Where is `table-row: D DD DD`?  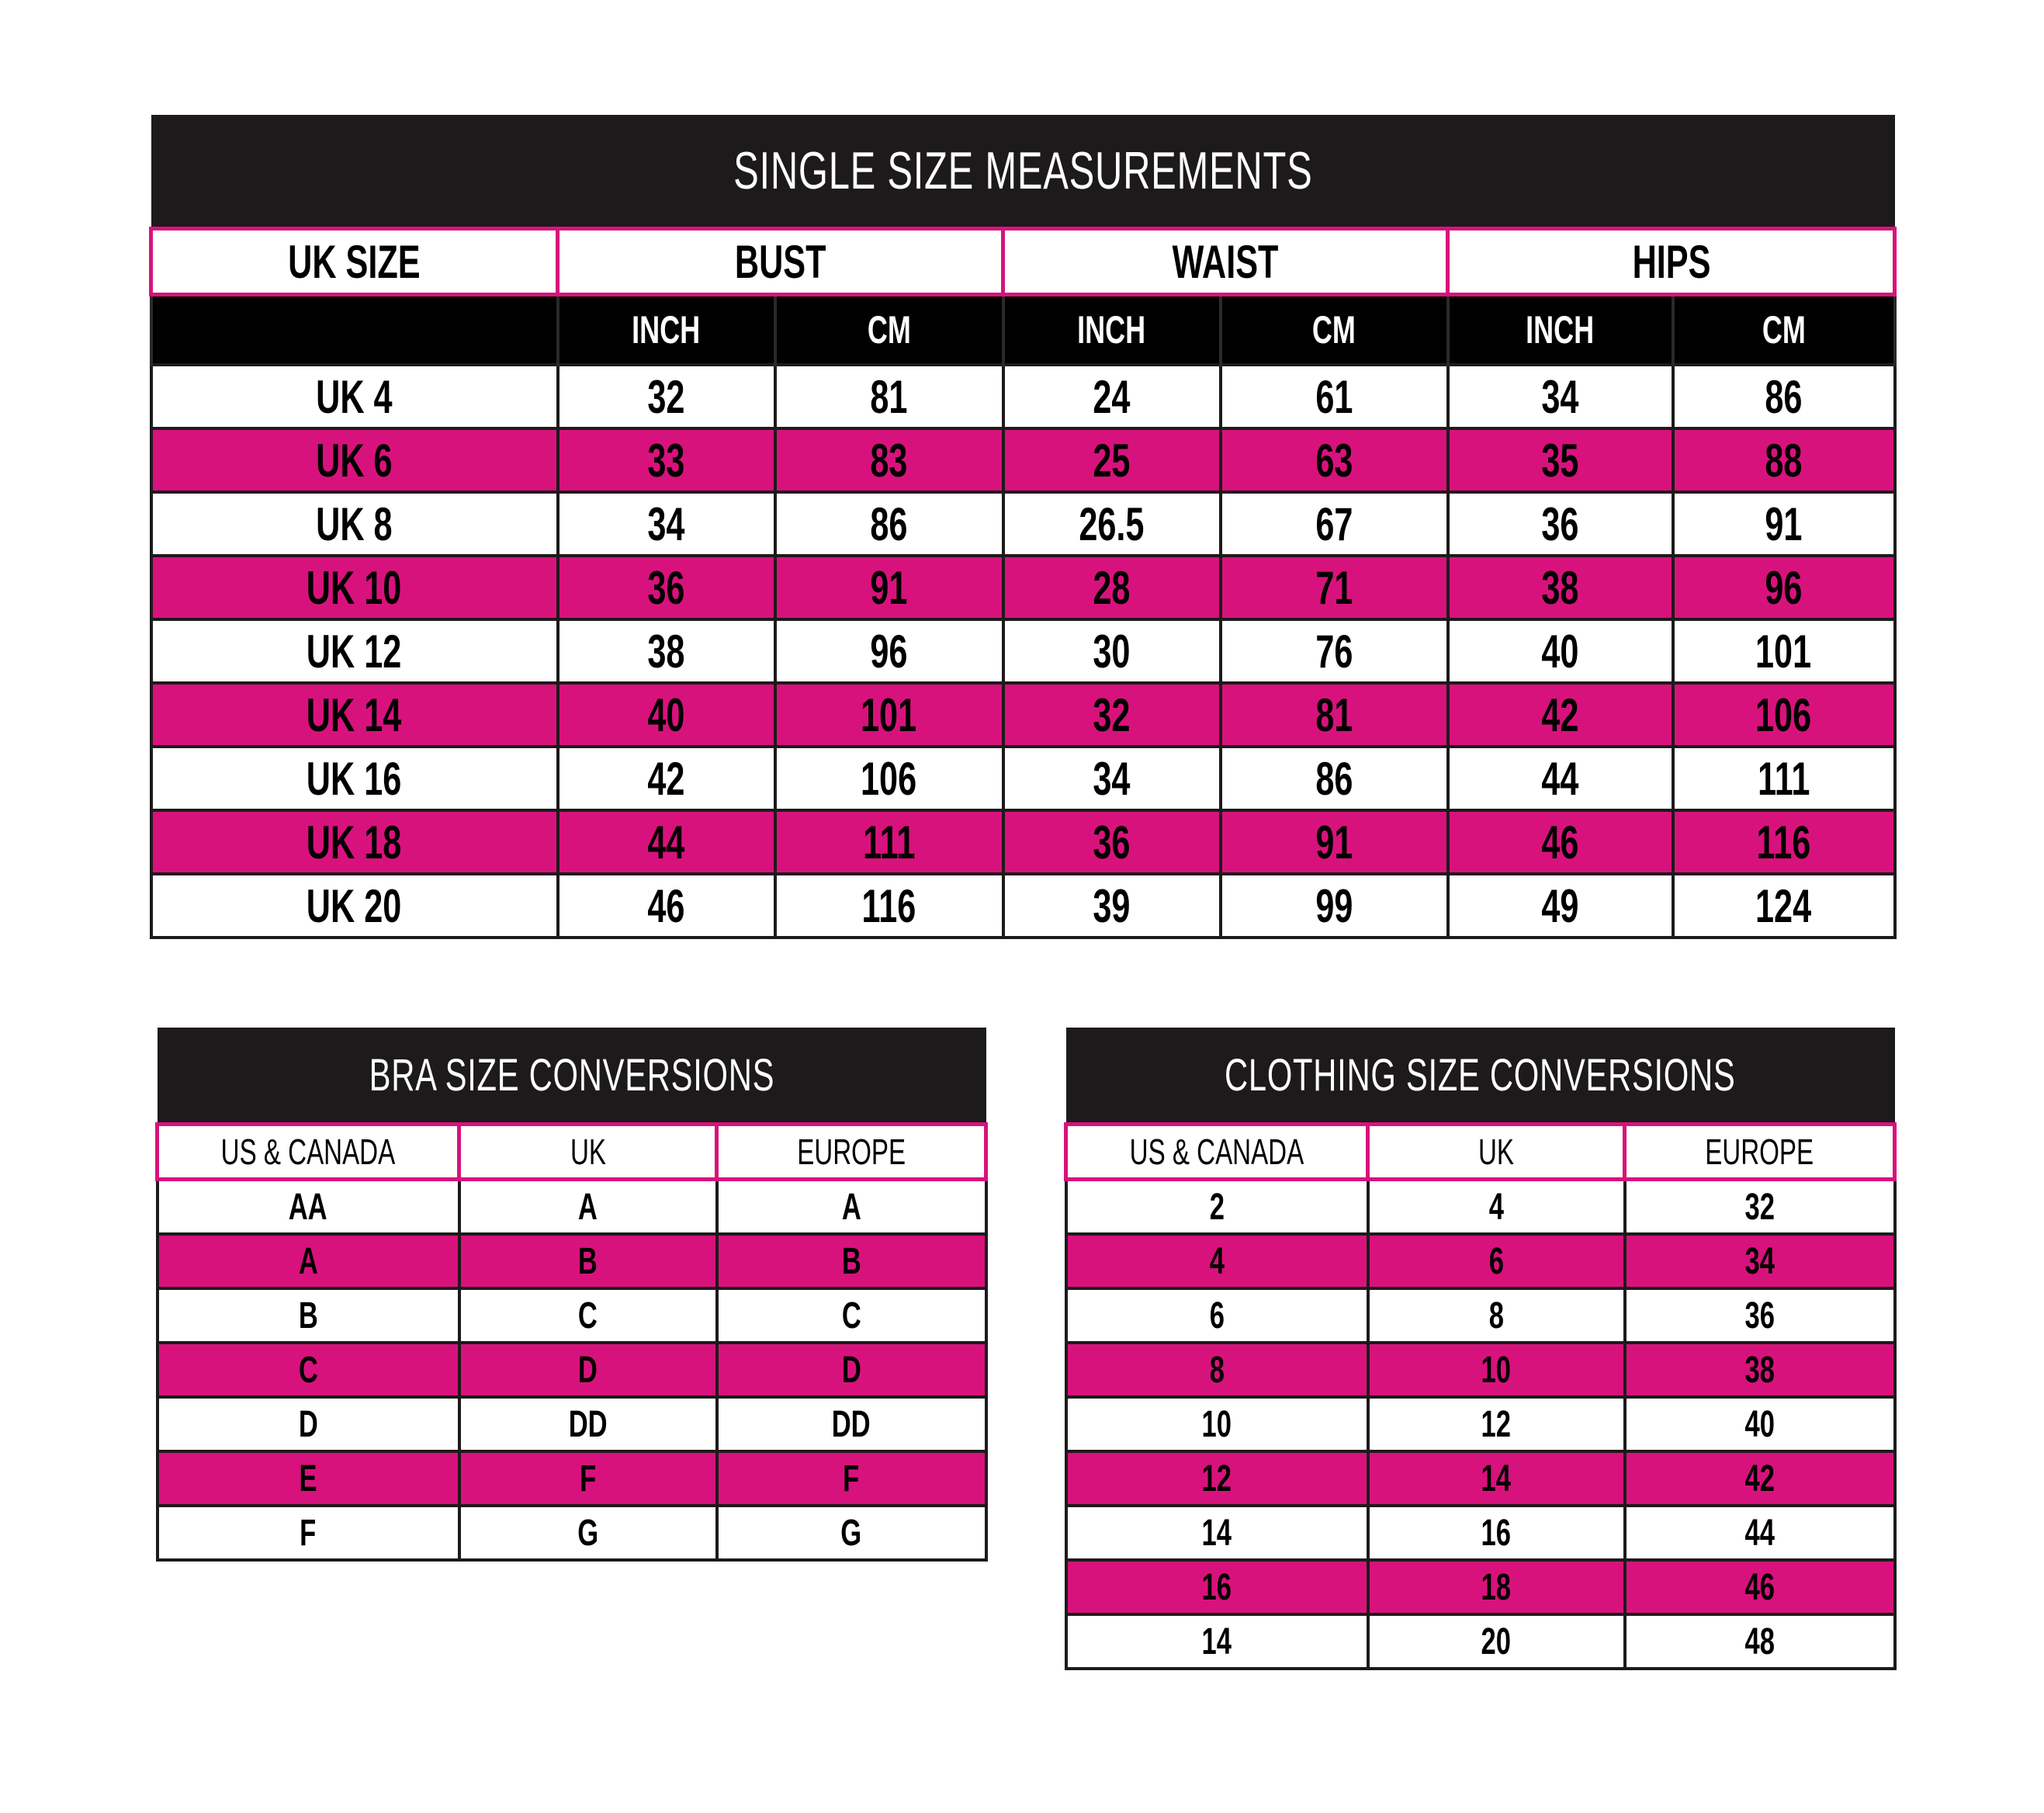 table-row: D DD DD is located at coordinates (571, 1424).